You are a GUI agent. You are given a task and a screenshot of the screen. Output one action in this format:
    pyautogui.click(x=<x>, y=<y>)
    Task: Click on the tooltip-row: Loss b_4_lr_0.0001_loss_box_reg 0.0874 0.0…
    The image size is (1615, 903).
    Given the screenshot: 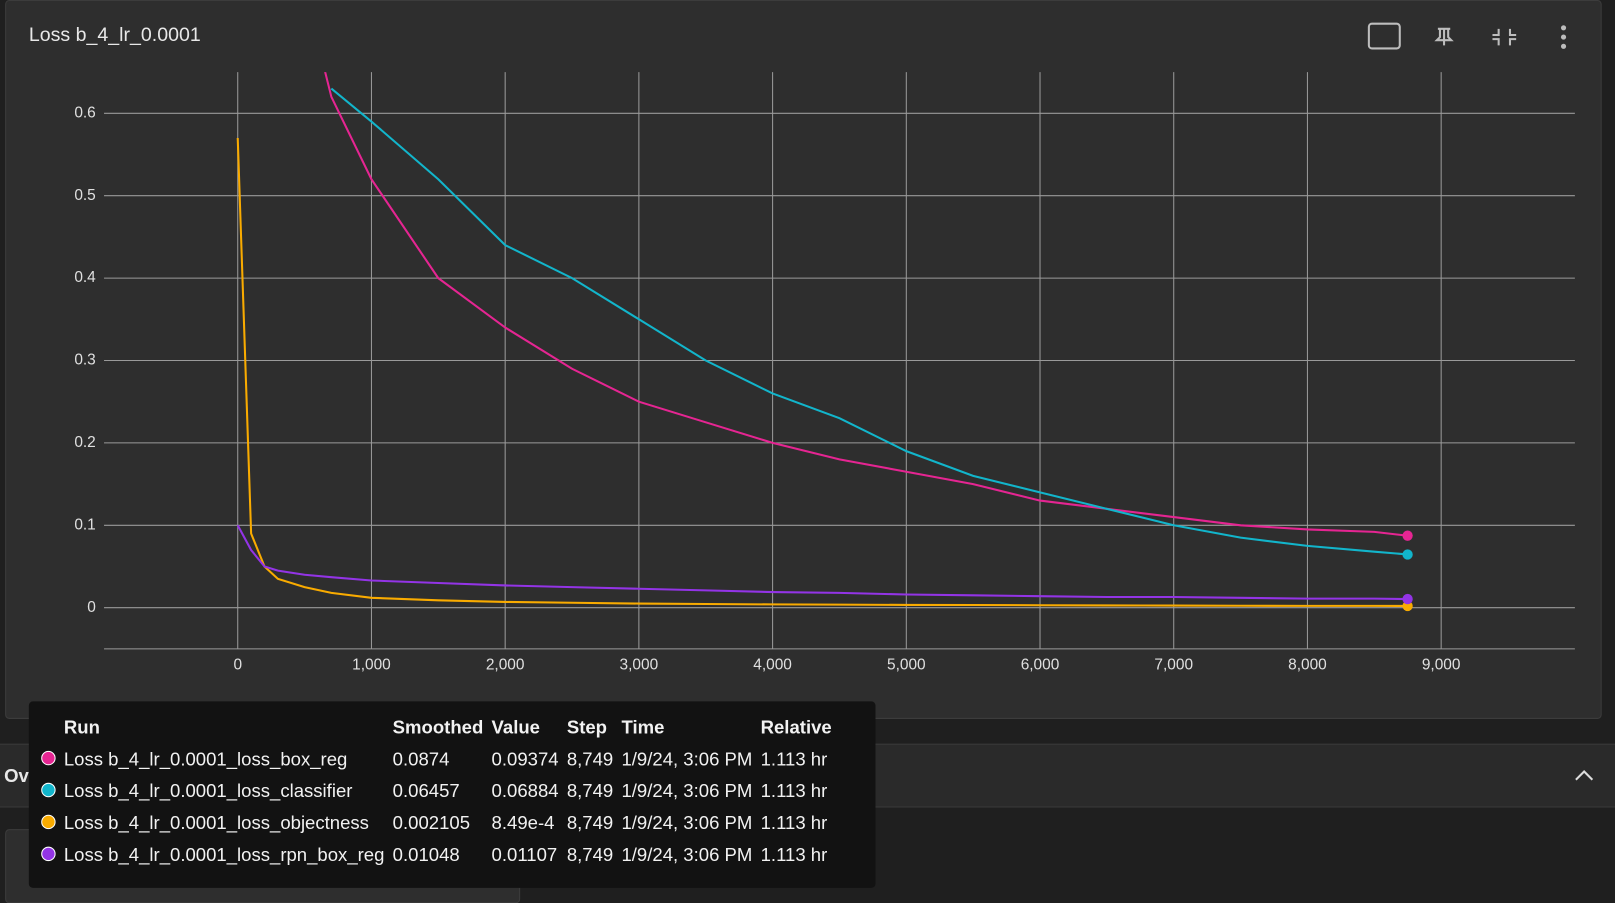 What is the action you would take?
    pyautogui.click(x=436, y=760)
    